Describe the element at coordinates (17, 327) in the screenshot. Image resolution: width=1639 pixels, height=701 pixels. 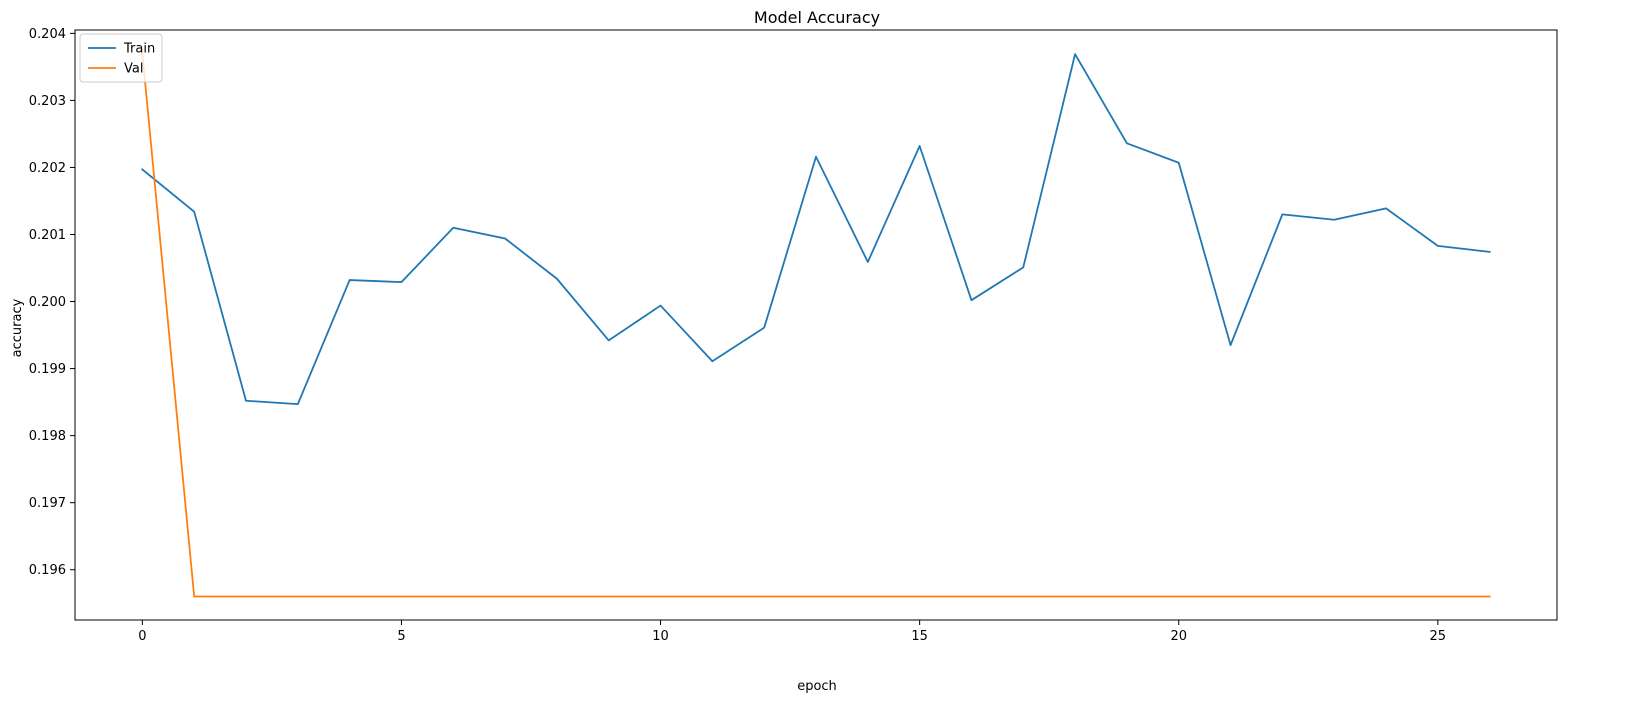
I see `y-axis-label: accuracy` at that location.